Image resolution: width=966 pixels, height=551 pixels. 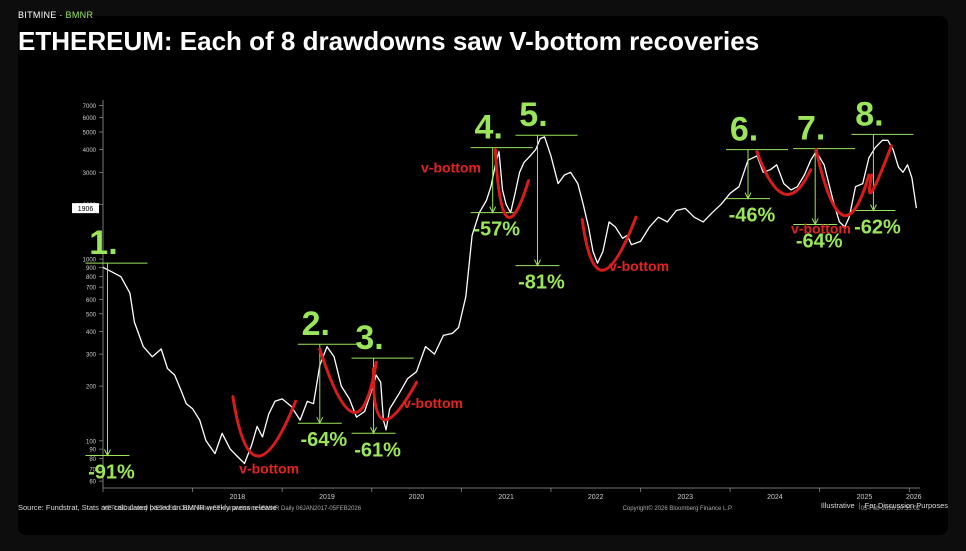 What do you see at coordinates (775, 497) in the screenshot?
I see `x-tick-label: 2024` at bounding box center [775, 497].